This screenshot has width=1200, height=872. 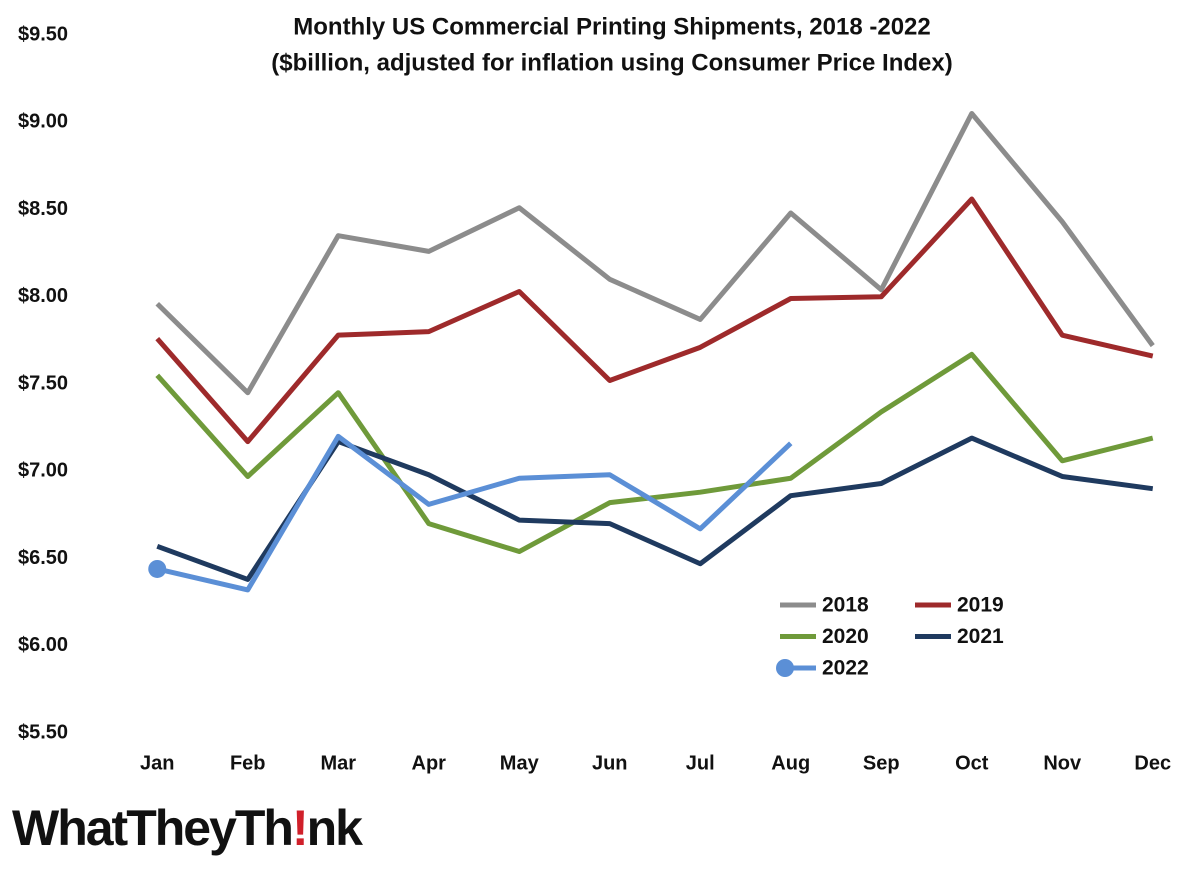 I want to click on y-tick-label: $7.50, so click(x=43, y=383).